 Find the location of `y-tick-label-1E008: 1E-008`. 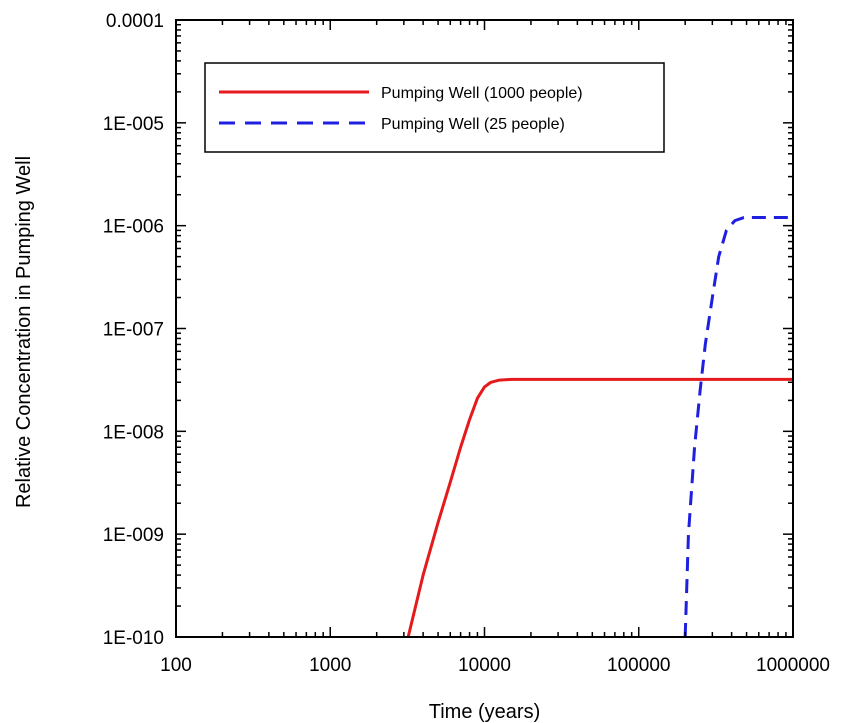

y-tick-label-1E008: 1E-008 is located at coordinates (133, 432).